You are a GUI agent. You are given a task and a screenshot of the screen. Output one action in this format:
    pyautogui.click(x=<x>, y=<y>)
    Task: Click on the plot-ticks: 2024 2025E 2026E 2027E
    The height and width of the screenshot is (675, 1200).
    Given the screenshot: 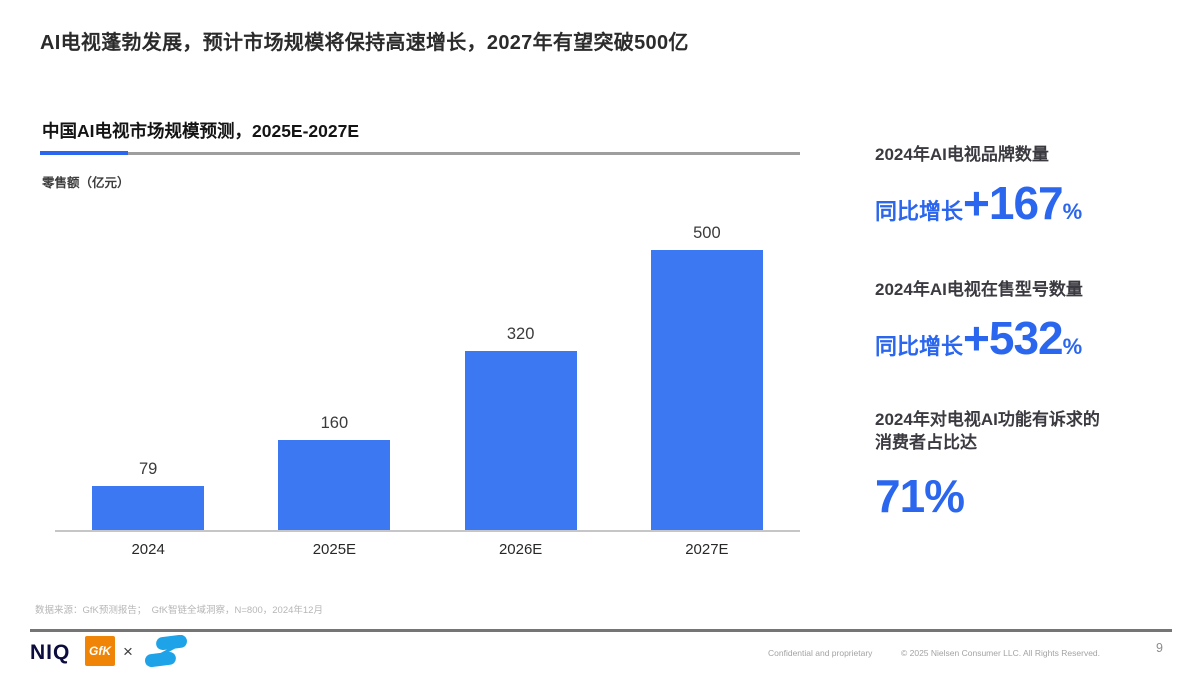 What is the action you would take?
    pyautogui.click(x=427, y=549)
    